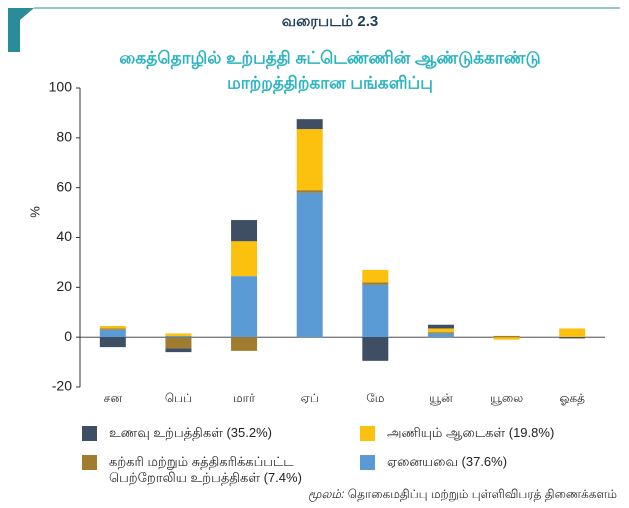  I want to click on legend-item: உணவு உற்பத்திகள் (35.2%), so click(195, 433).